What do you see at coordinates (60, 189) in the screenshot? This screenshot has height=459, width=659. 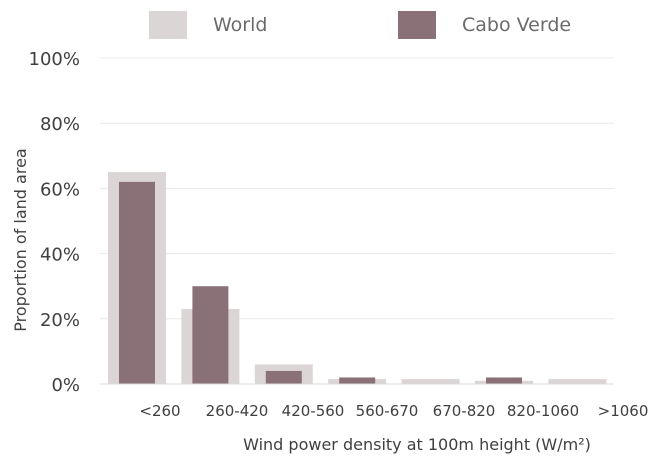 I see `y-tick-label: 60%` at bounding box center [60, 189].